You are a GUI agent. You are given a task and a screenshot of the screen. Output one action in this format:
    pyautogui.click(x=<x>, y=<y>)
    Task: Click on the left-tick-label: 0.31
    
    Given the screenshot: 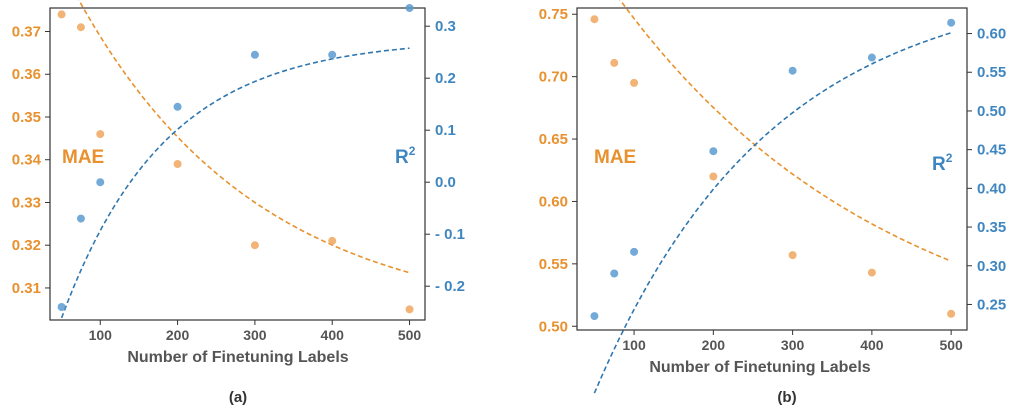 What is the action you would take?
    pyautogui.click(x=26, y=288)
    